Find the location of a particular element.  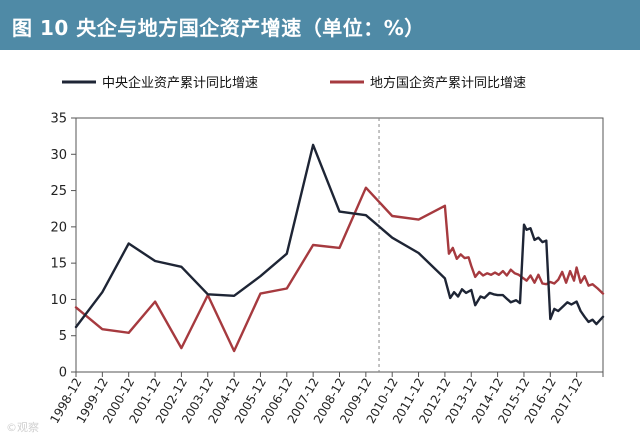

chart-title: 图 10 央企与地方国企资产增速（单位：%） is located at coordinates (218, 28).